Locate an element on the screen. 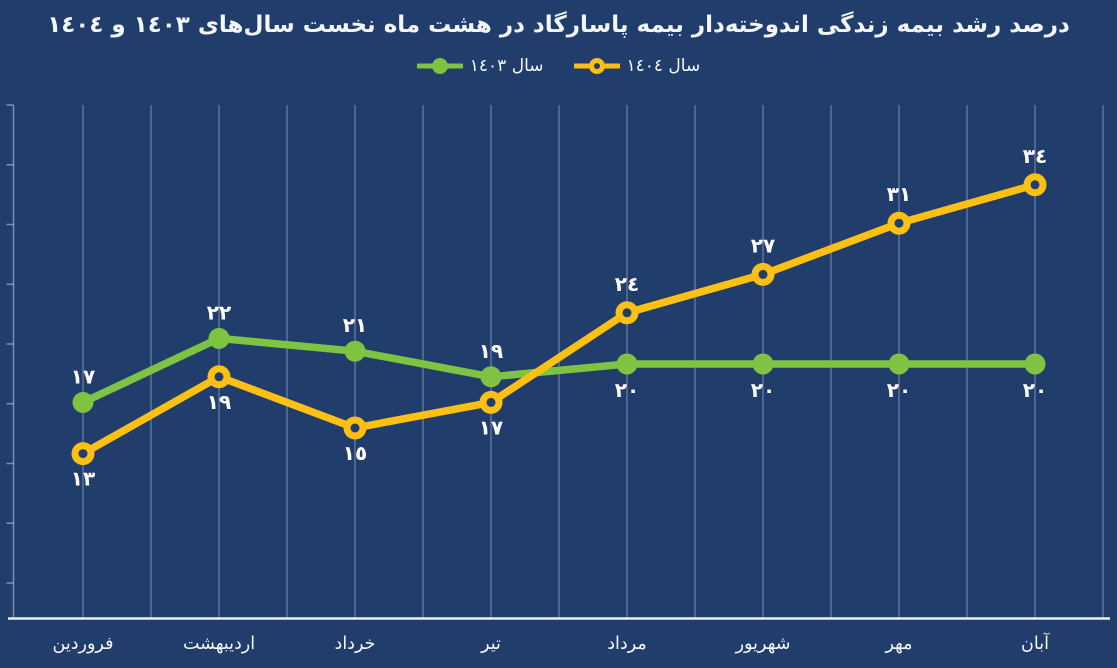 This screenshot has width=1117, height=668. legend-marker-1403-icon is located at coordinates (439, 66).